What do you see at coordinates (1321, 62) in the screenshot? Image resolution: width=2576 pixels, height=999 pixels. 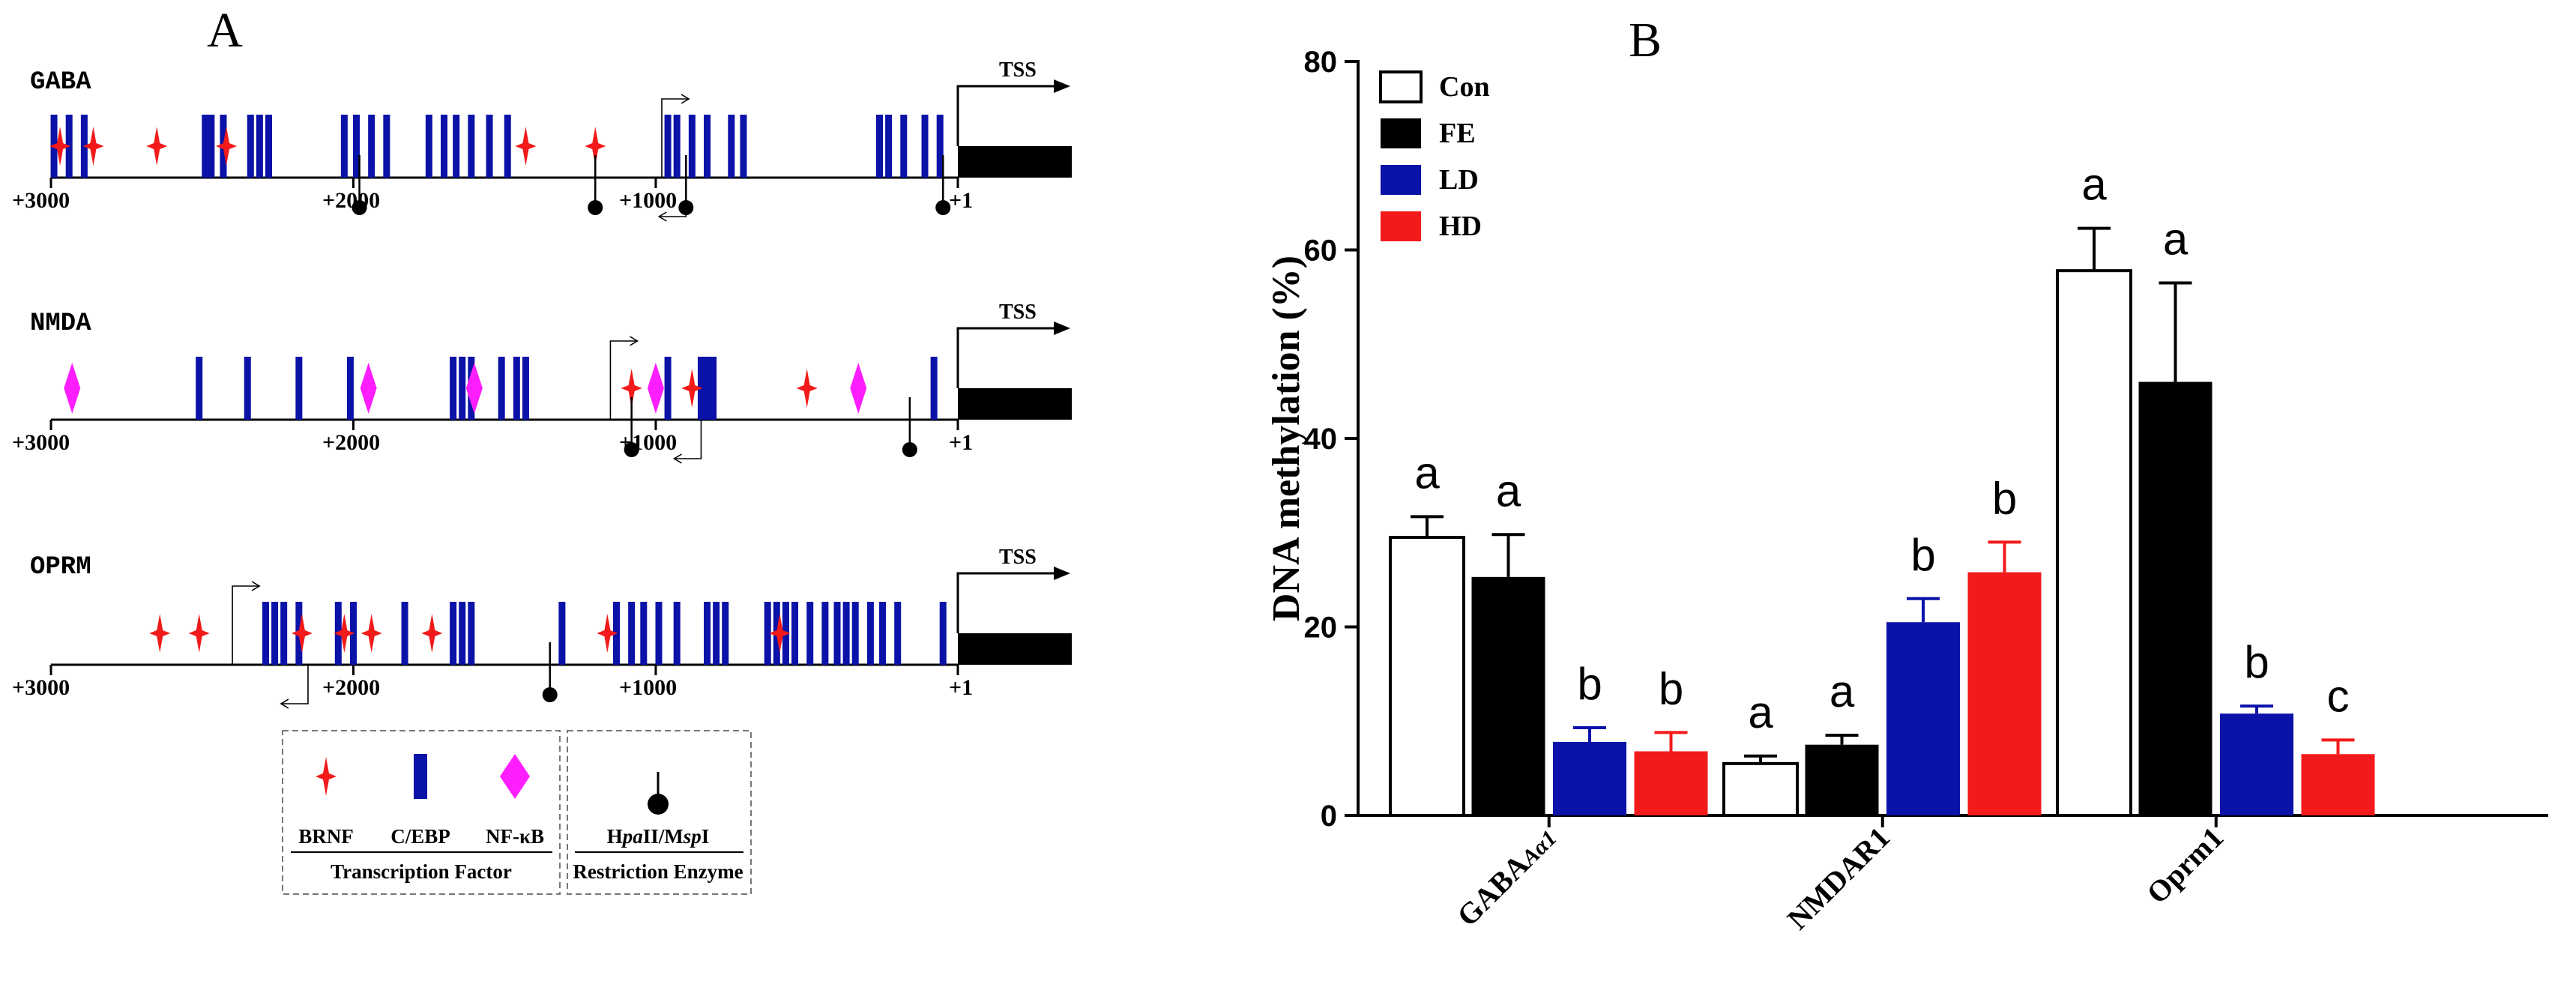 I see `y-tick-label: 80` at bounding box center [1321, 62].